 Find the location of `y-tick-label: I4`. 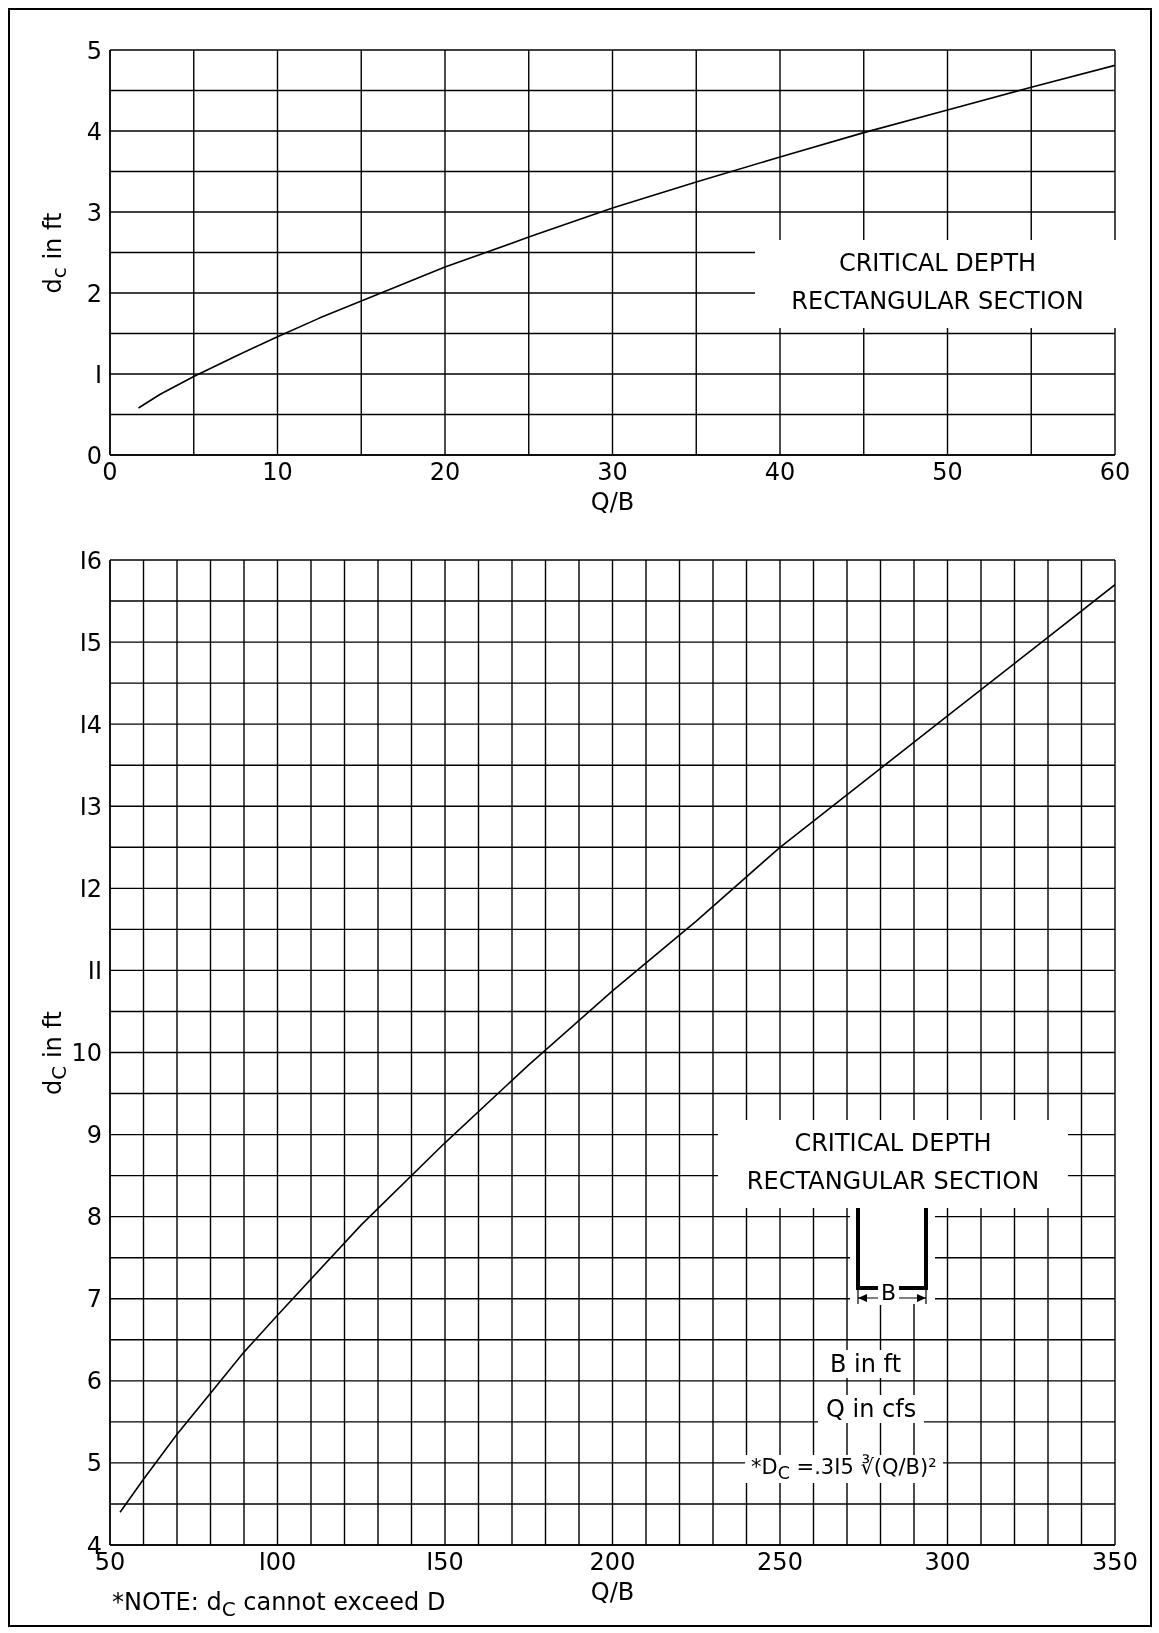

y-tick-label: I4 is located at coordinates (90, 724).